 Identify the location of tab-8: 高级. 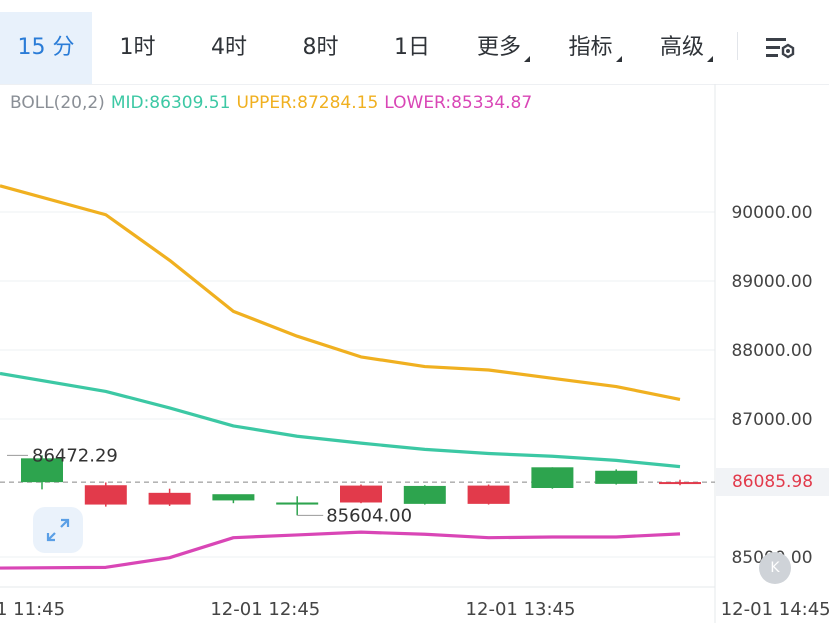
(686, 48).